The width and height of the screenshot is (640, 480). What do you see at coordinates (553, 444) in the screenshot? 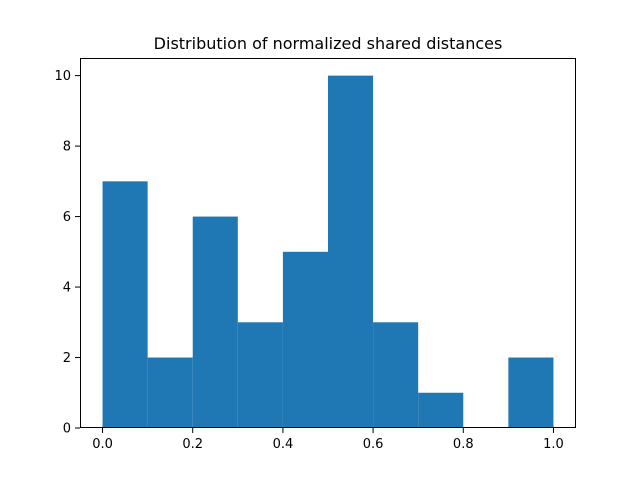
I see `x-tick-label: 1.0` at bounding box center [553, 444].